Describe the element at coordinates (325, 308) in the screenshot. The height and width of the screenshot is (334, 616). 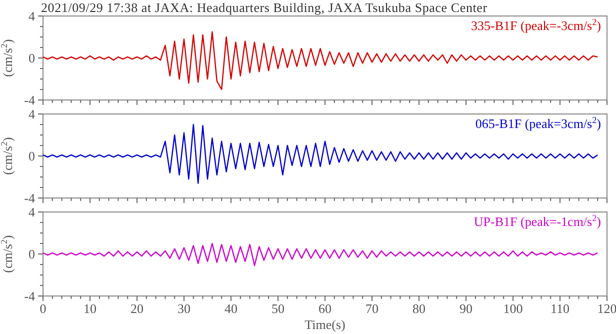
I see `x-tick-label: 60` at that location.